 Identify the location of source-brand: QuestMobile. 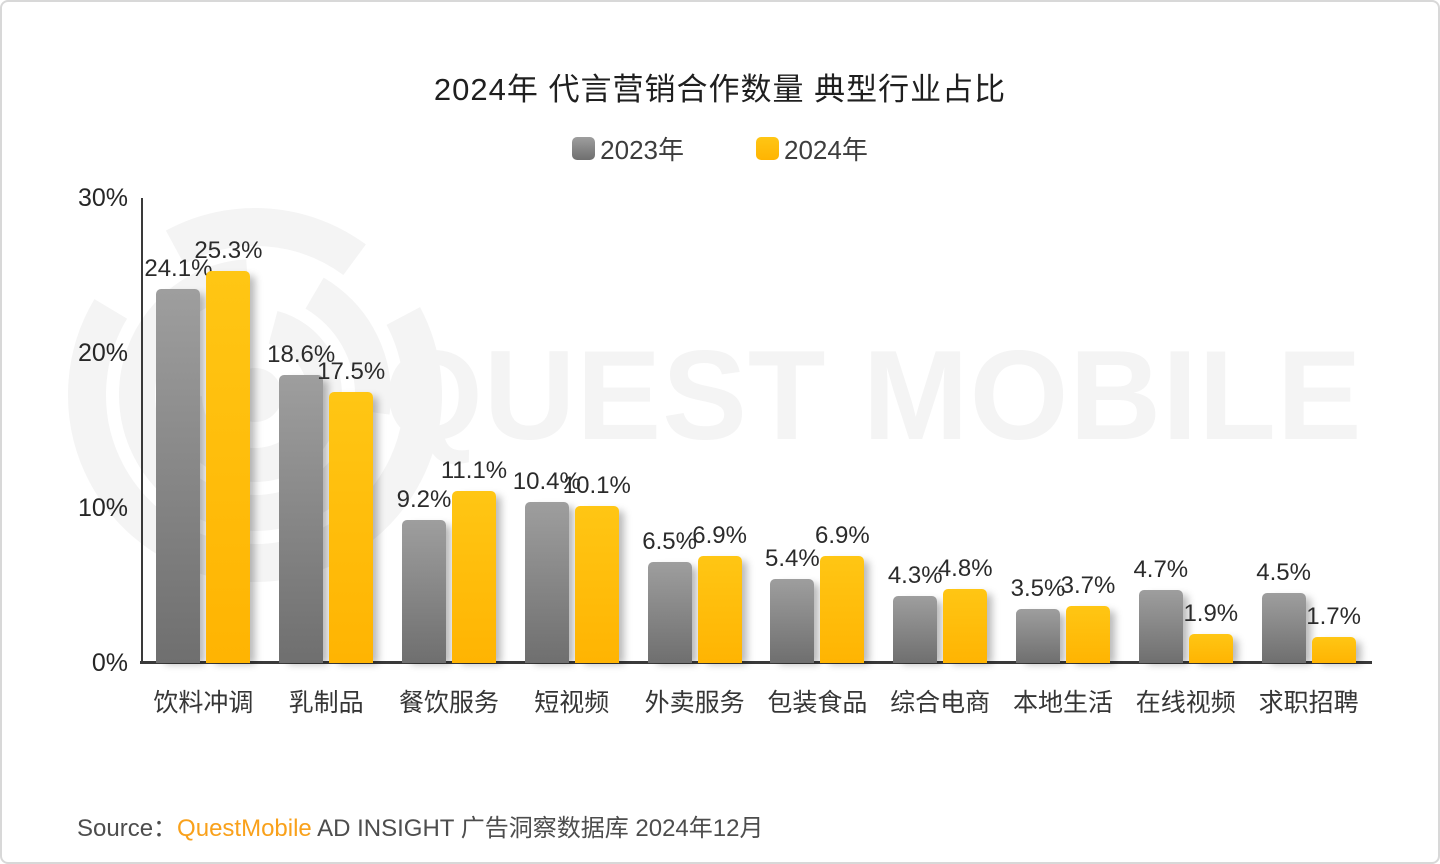
(244, 828).